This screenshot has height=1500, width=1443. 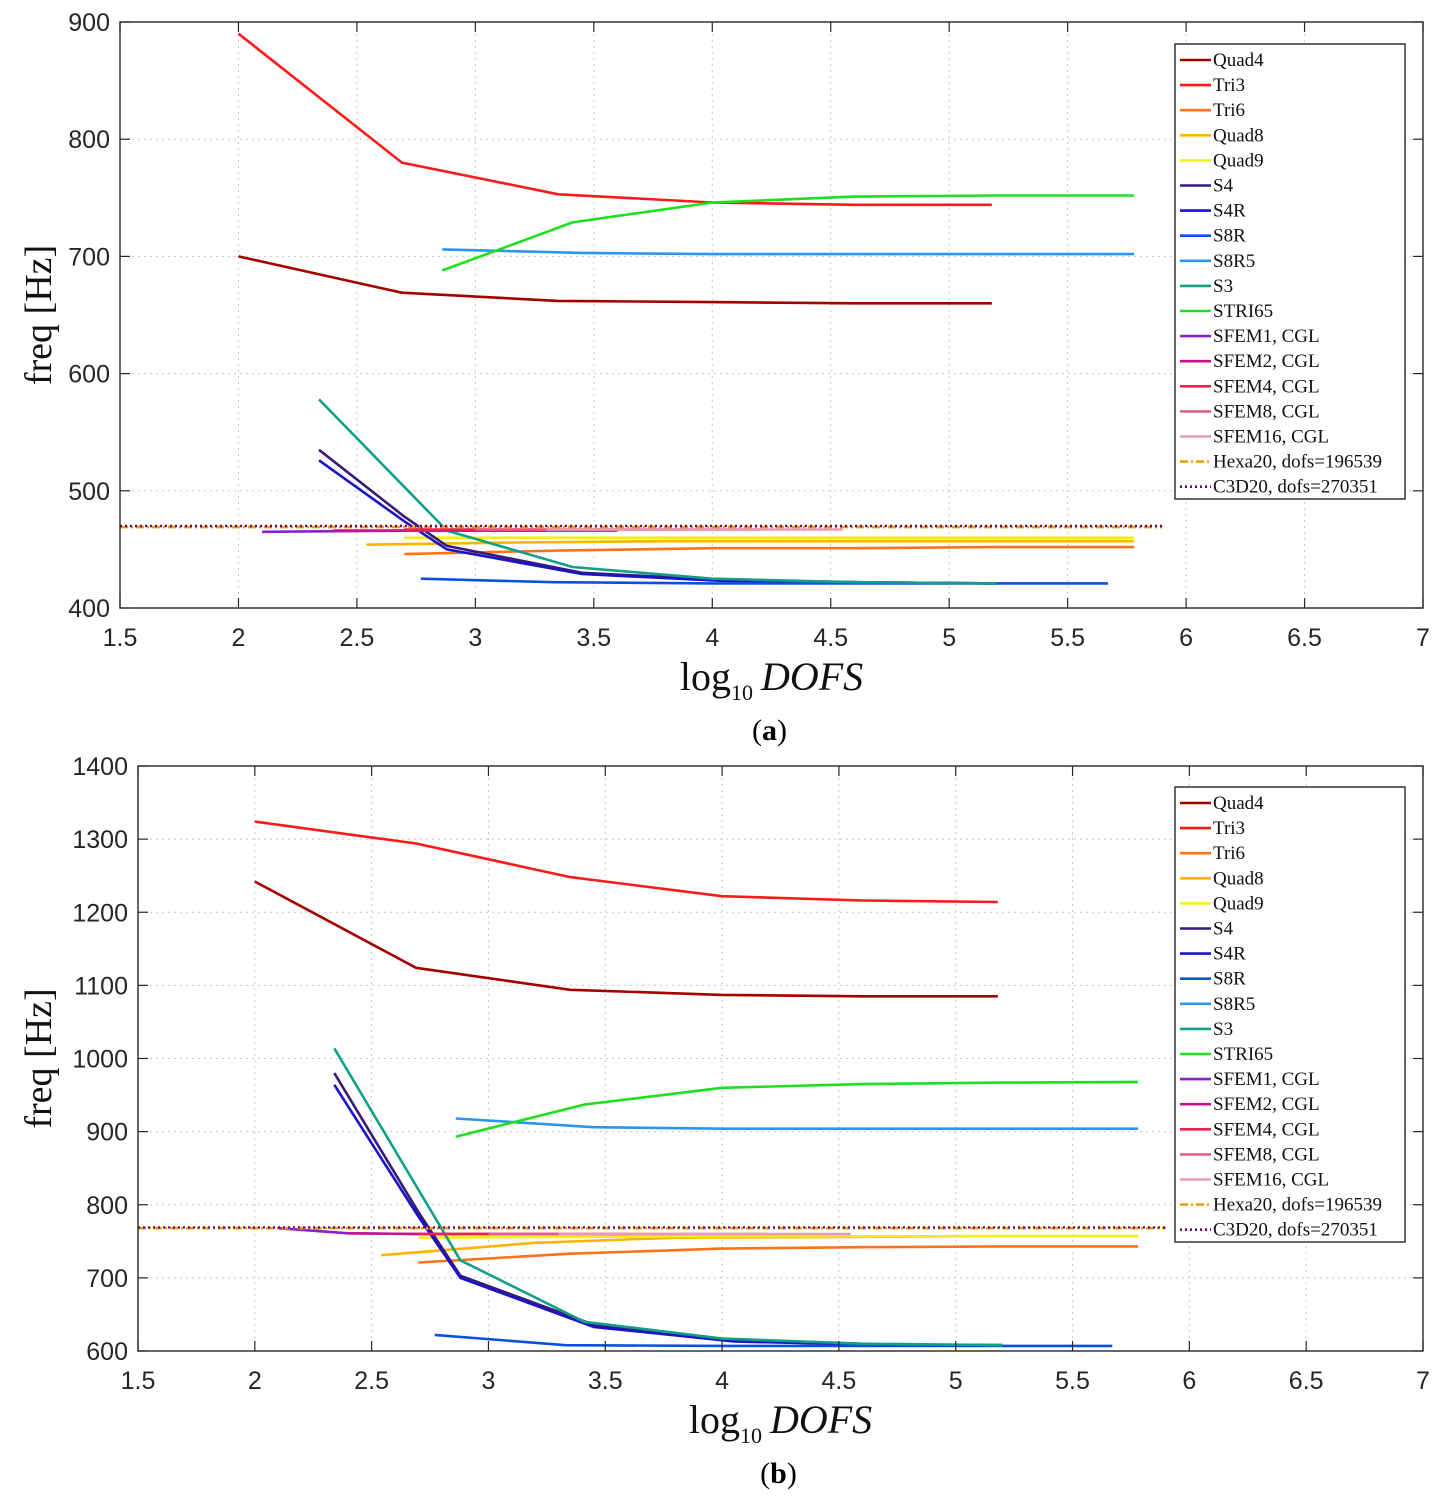 What do you see at coordinates (769, 730) in the screenshot?
I see `panel-label: (a)` at bounding box center [769, 730].